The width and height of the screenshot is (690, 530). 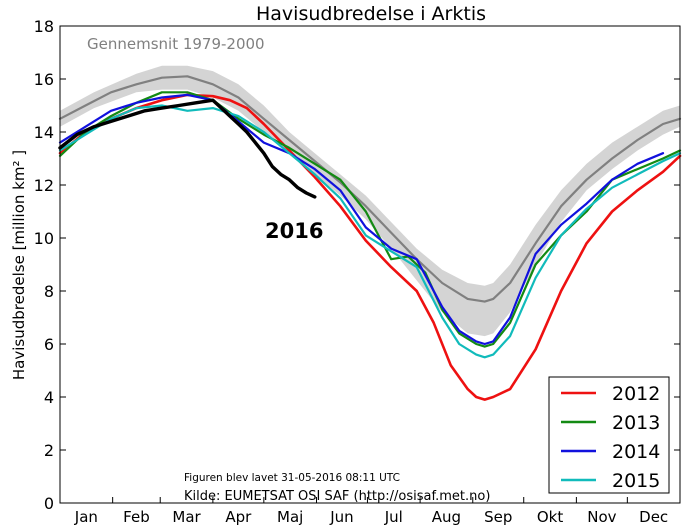 I want to click on year-2016-label: 2016, so click(x=294, y=231).